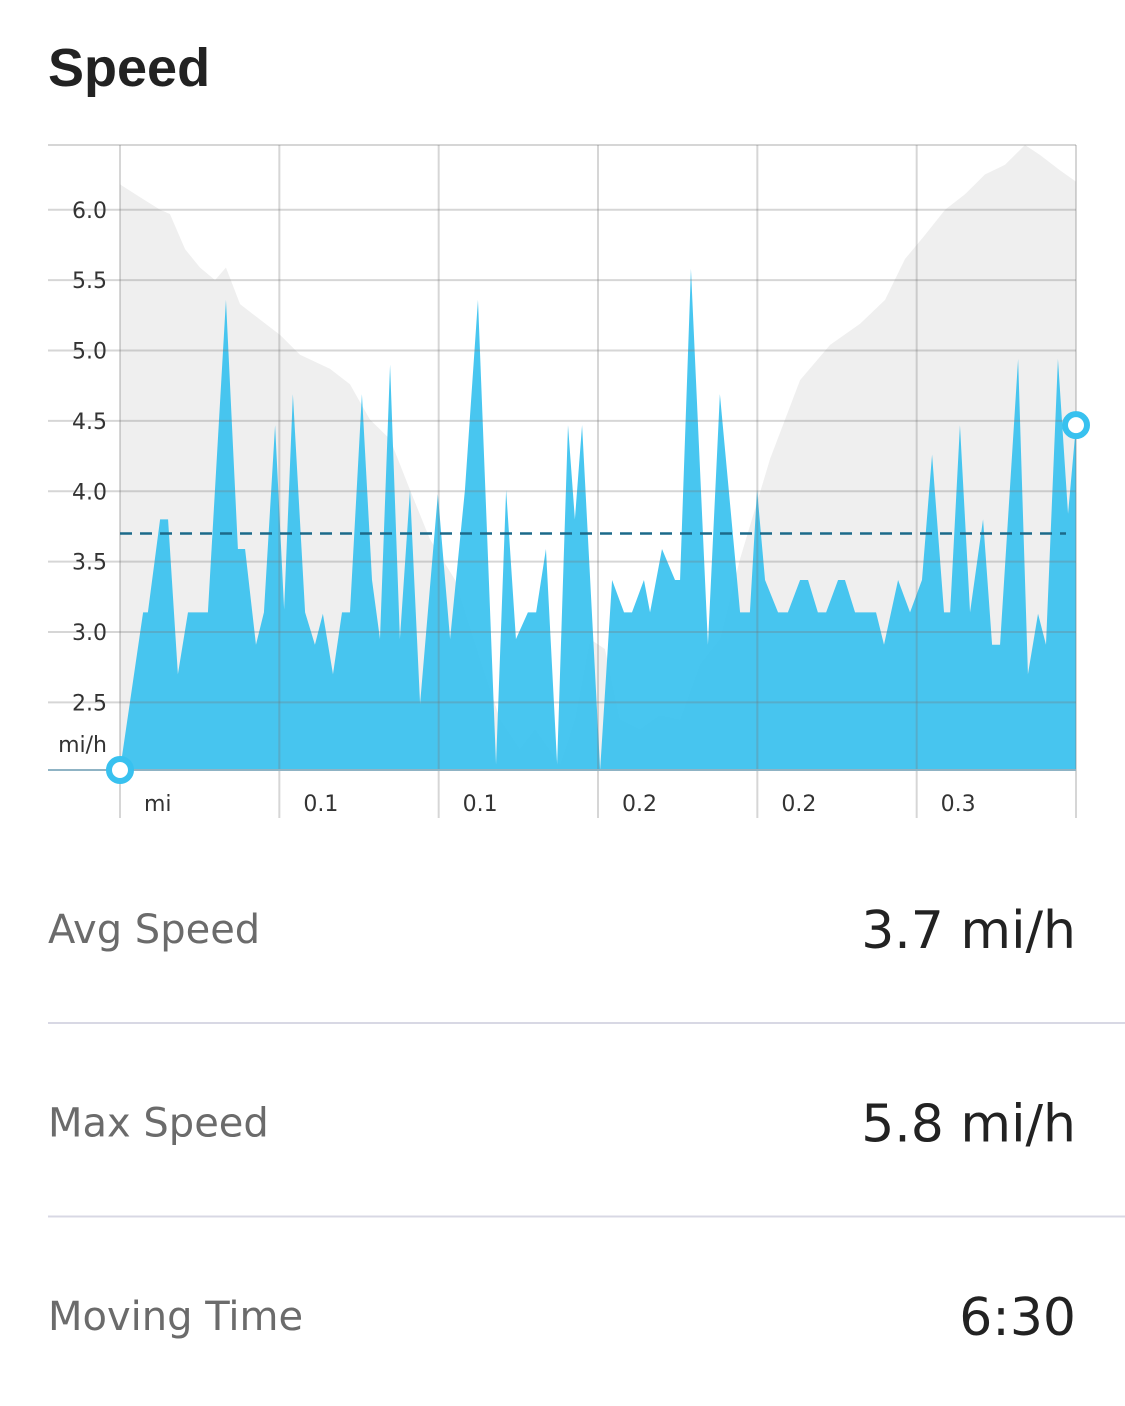  I want to click on y-tick-label: 4.0, so click(89, 492).